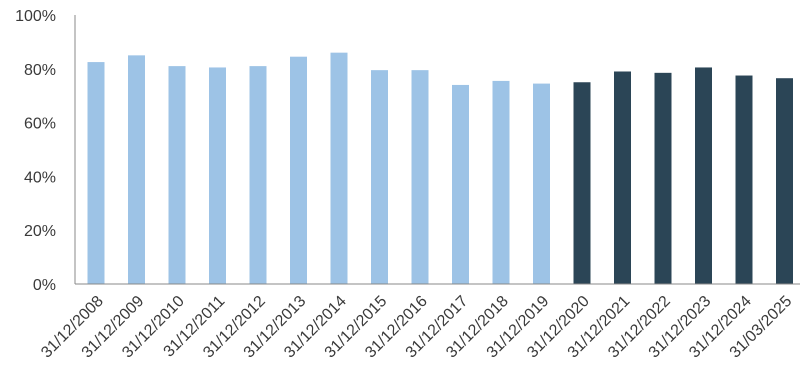 The image size is (801, 387). Describe the element at coordinates (40, 124) in the screenshot. I see `y-tick-label: 60%` at that location.